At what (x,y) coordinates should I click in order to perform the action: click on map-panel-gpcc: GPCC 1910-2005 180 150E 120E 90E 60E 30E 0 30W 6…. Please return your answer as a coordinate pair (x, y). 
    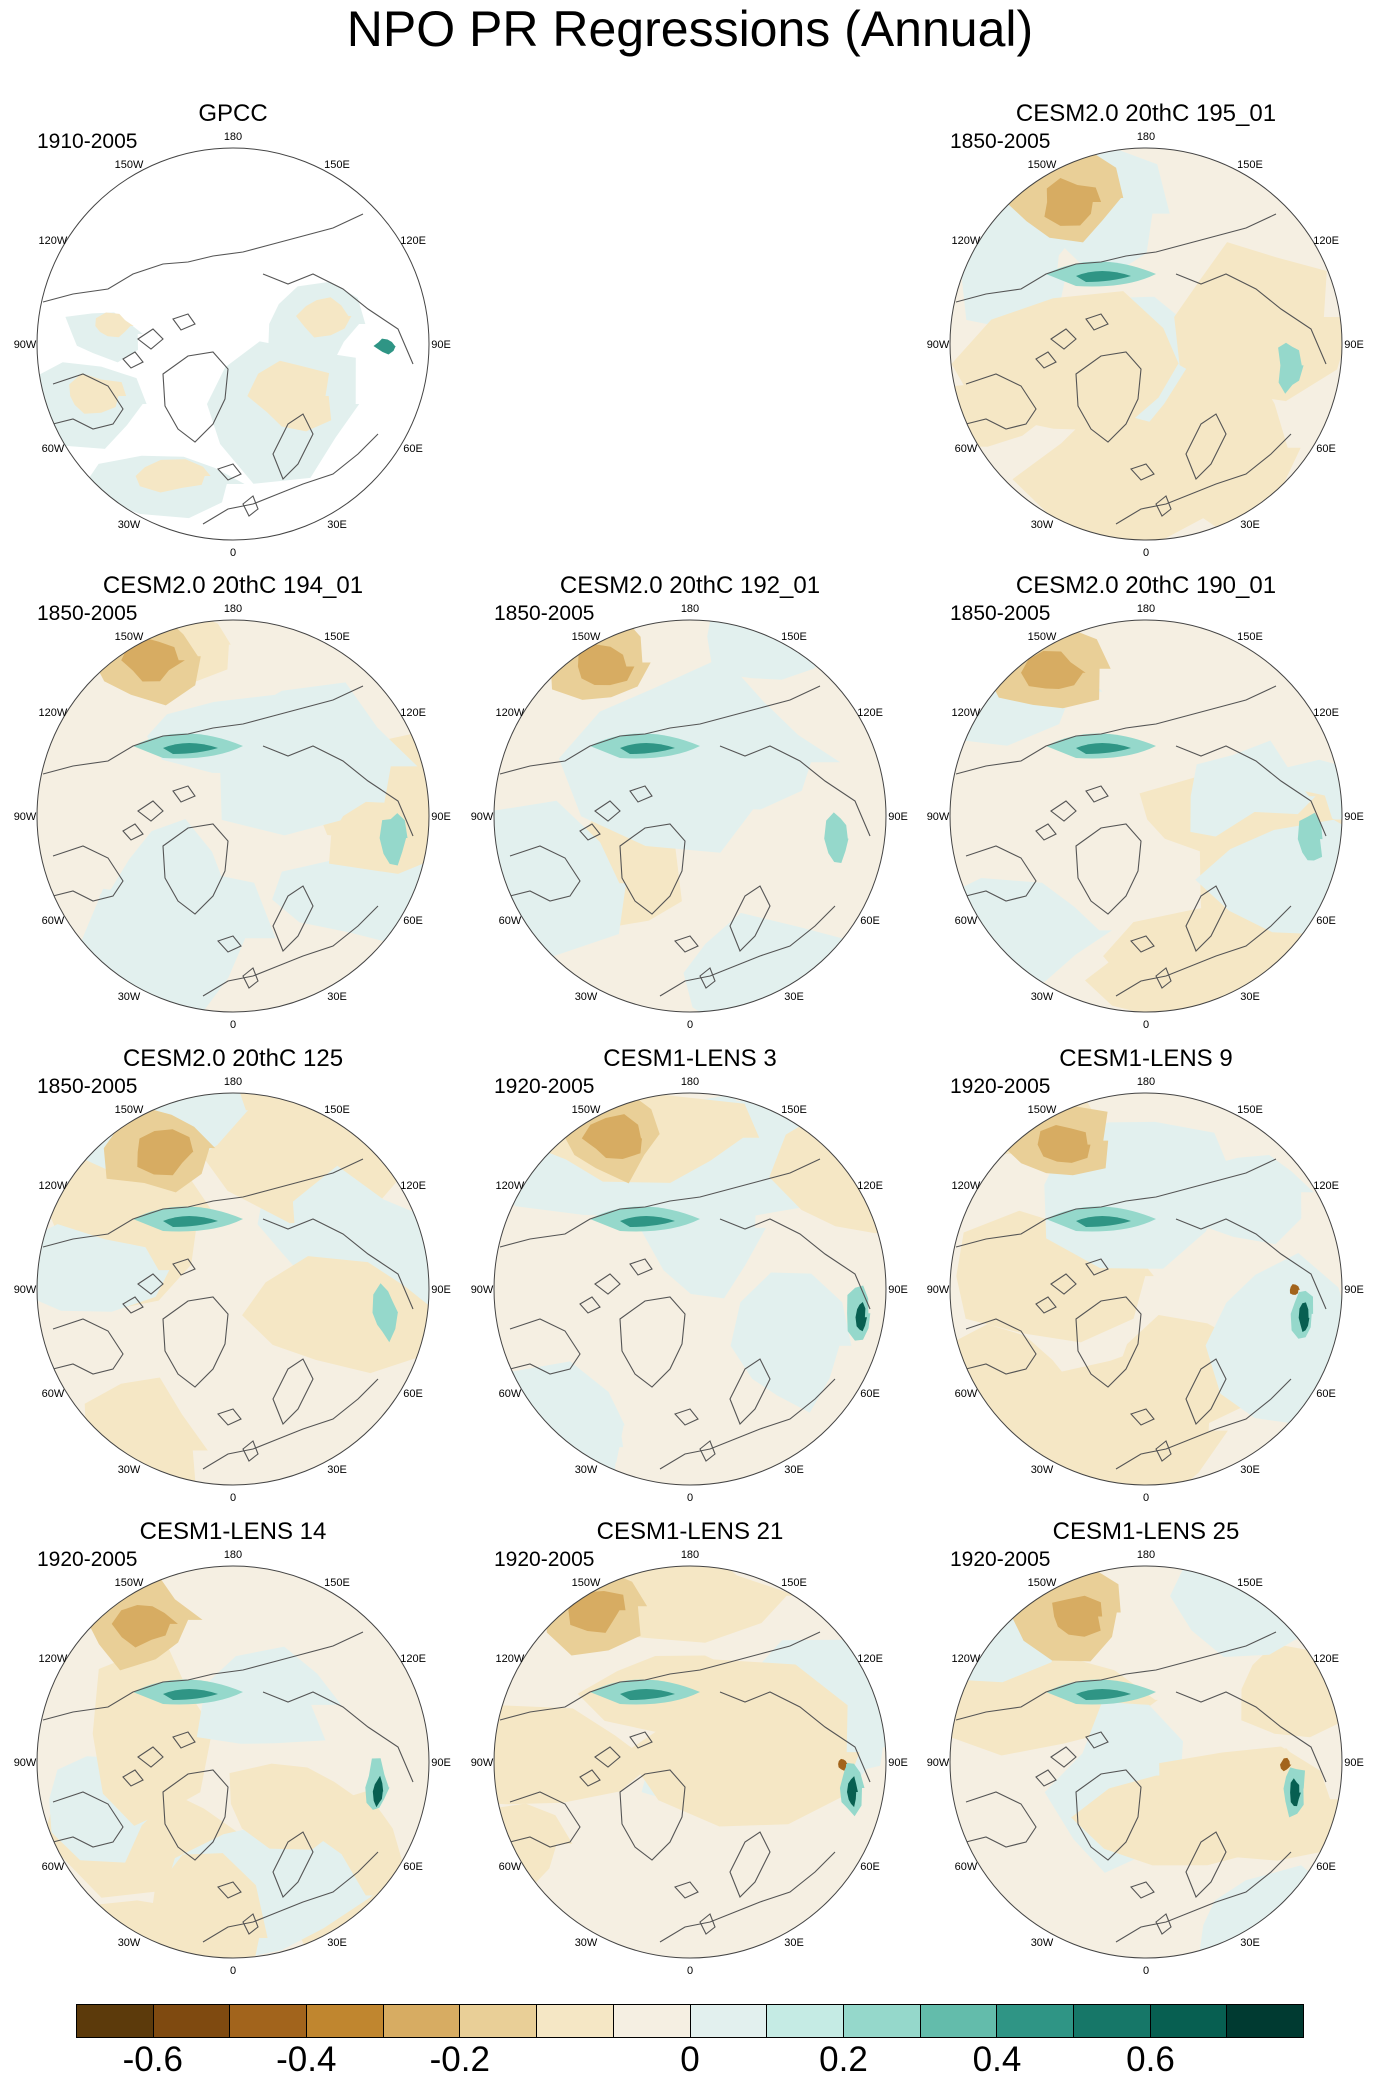
    Looking at the image, I should click on (233, 335).